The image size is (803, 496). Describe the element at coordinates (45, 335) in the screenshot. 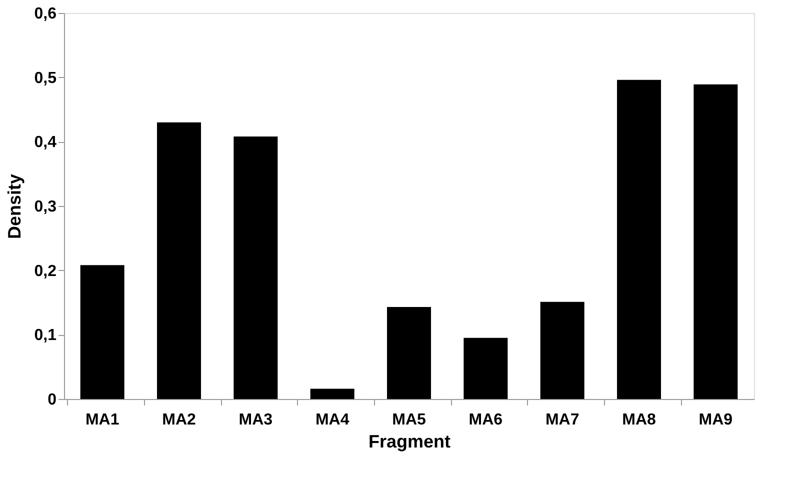

I see `y-tick-label: 0,1` at that location.